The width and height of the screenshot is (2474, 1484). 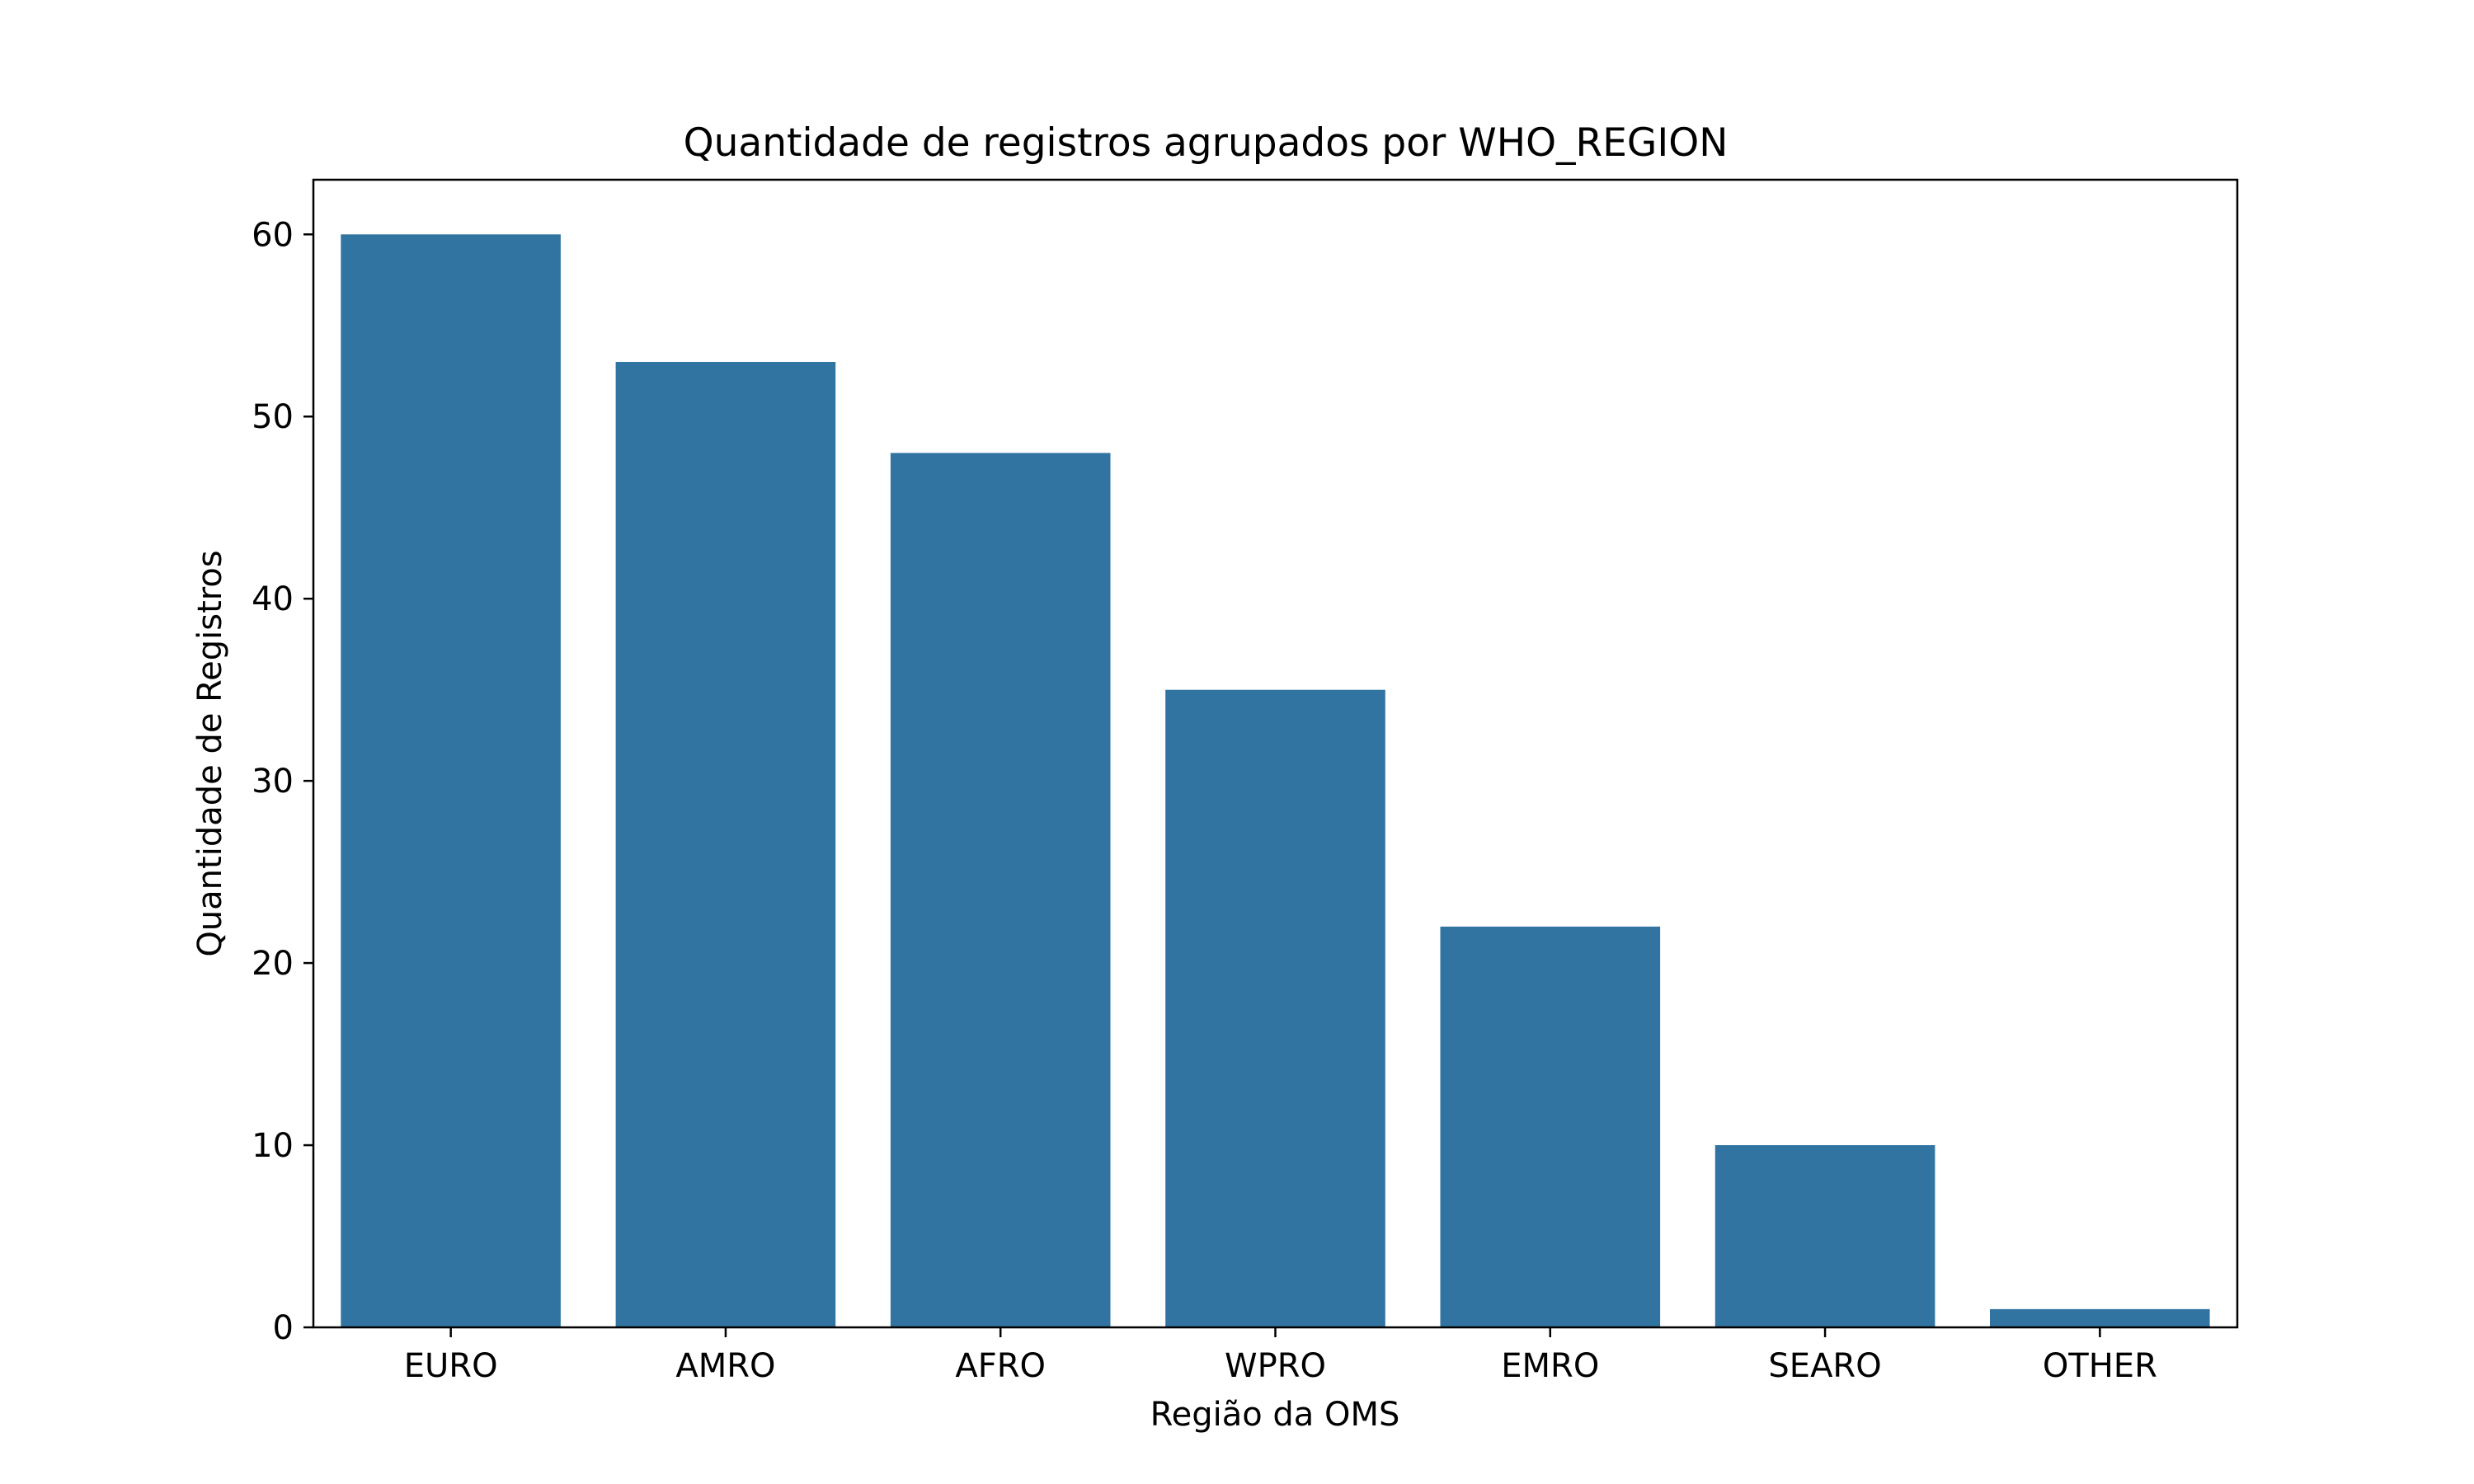 What do you see at coordinates (283, 1328) in the screenshot?
I see `y-tick-label-0: 0` at bounding box center [283, 1328].